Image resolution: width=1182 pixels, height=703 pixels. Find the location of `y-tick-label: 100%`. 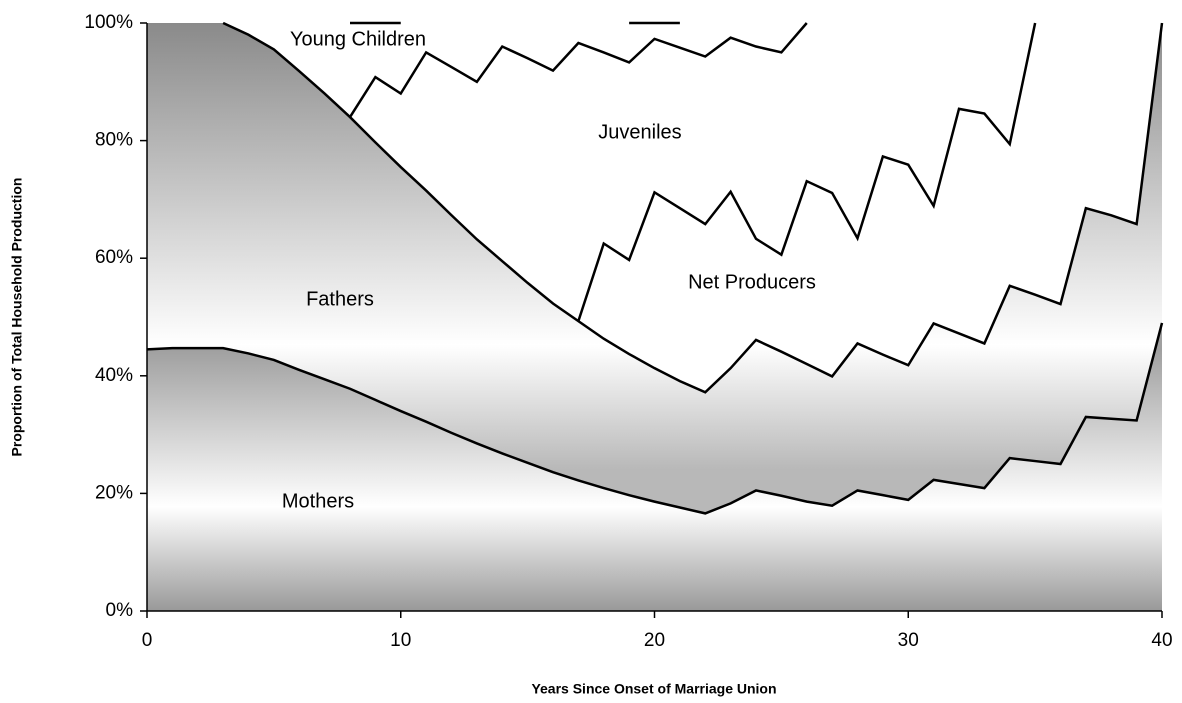

y-tick-label: 100% is located at coordinates (108, 22).